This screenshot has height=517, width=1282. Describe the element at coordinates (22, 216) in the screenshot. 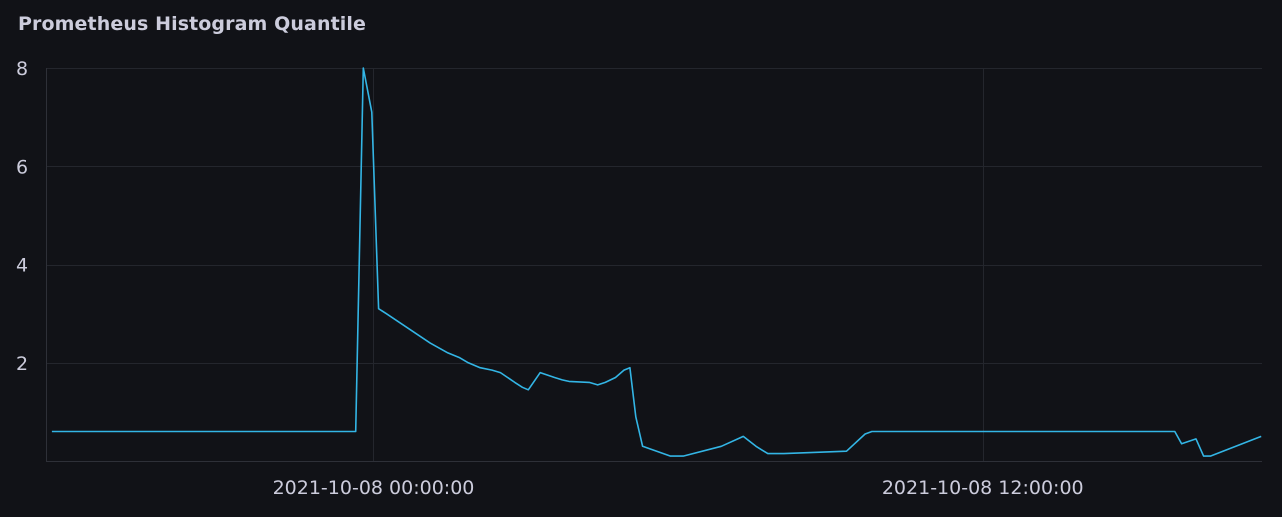

I see `y-axis-ticks: 2 4 6 8` at that location.